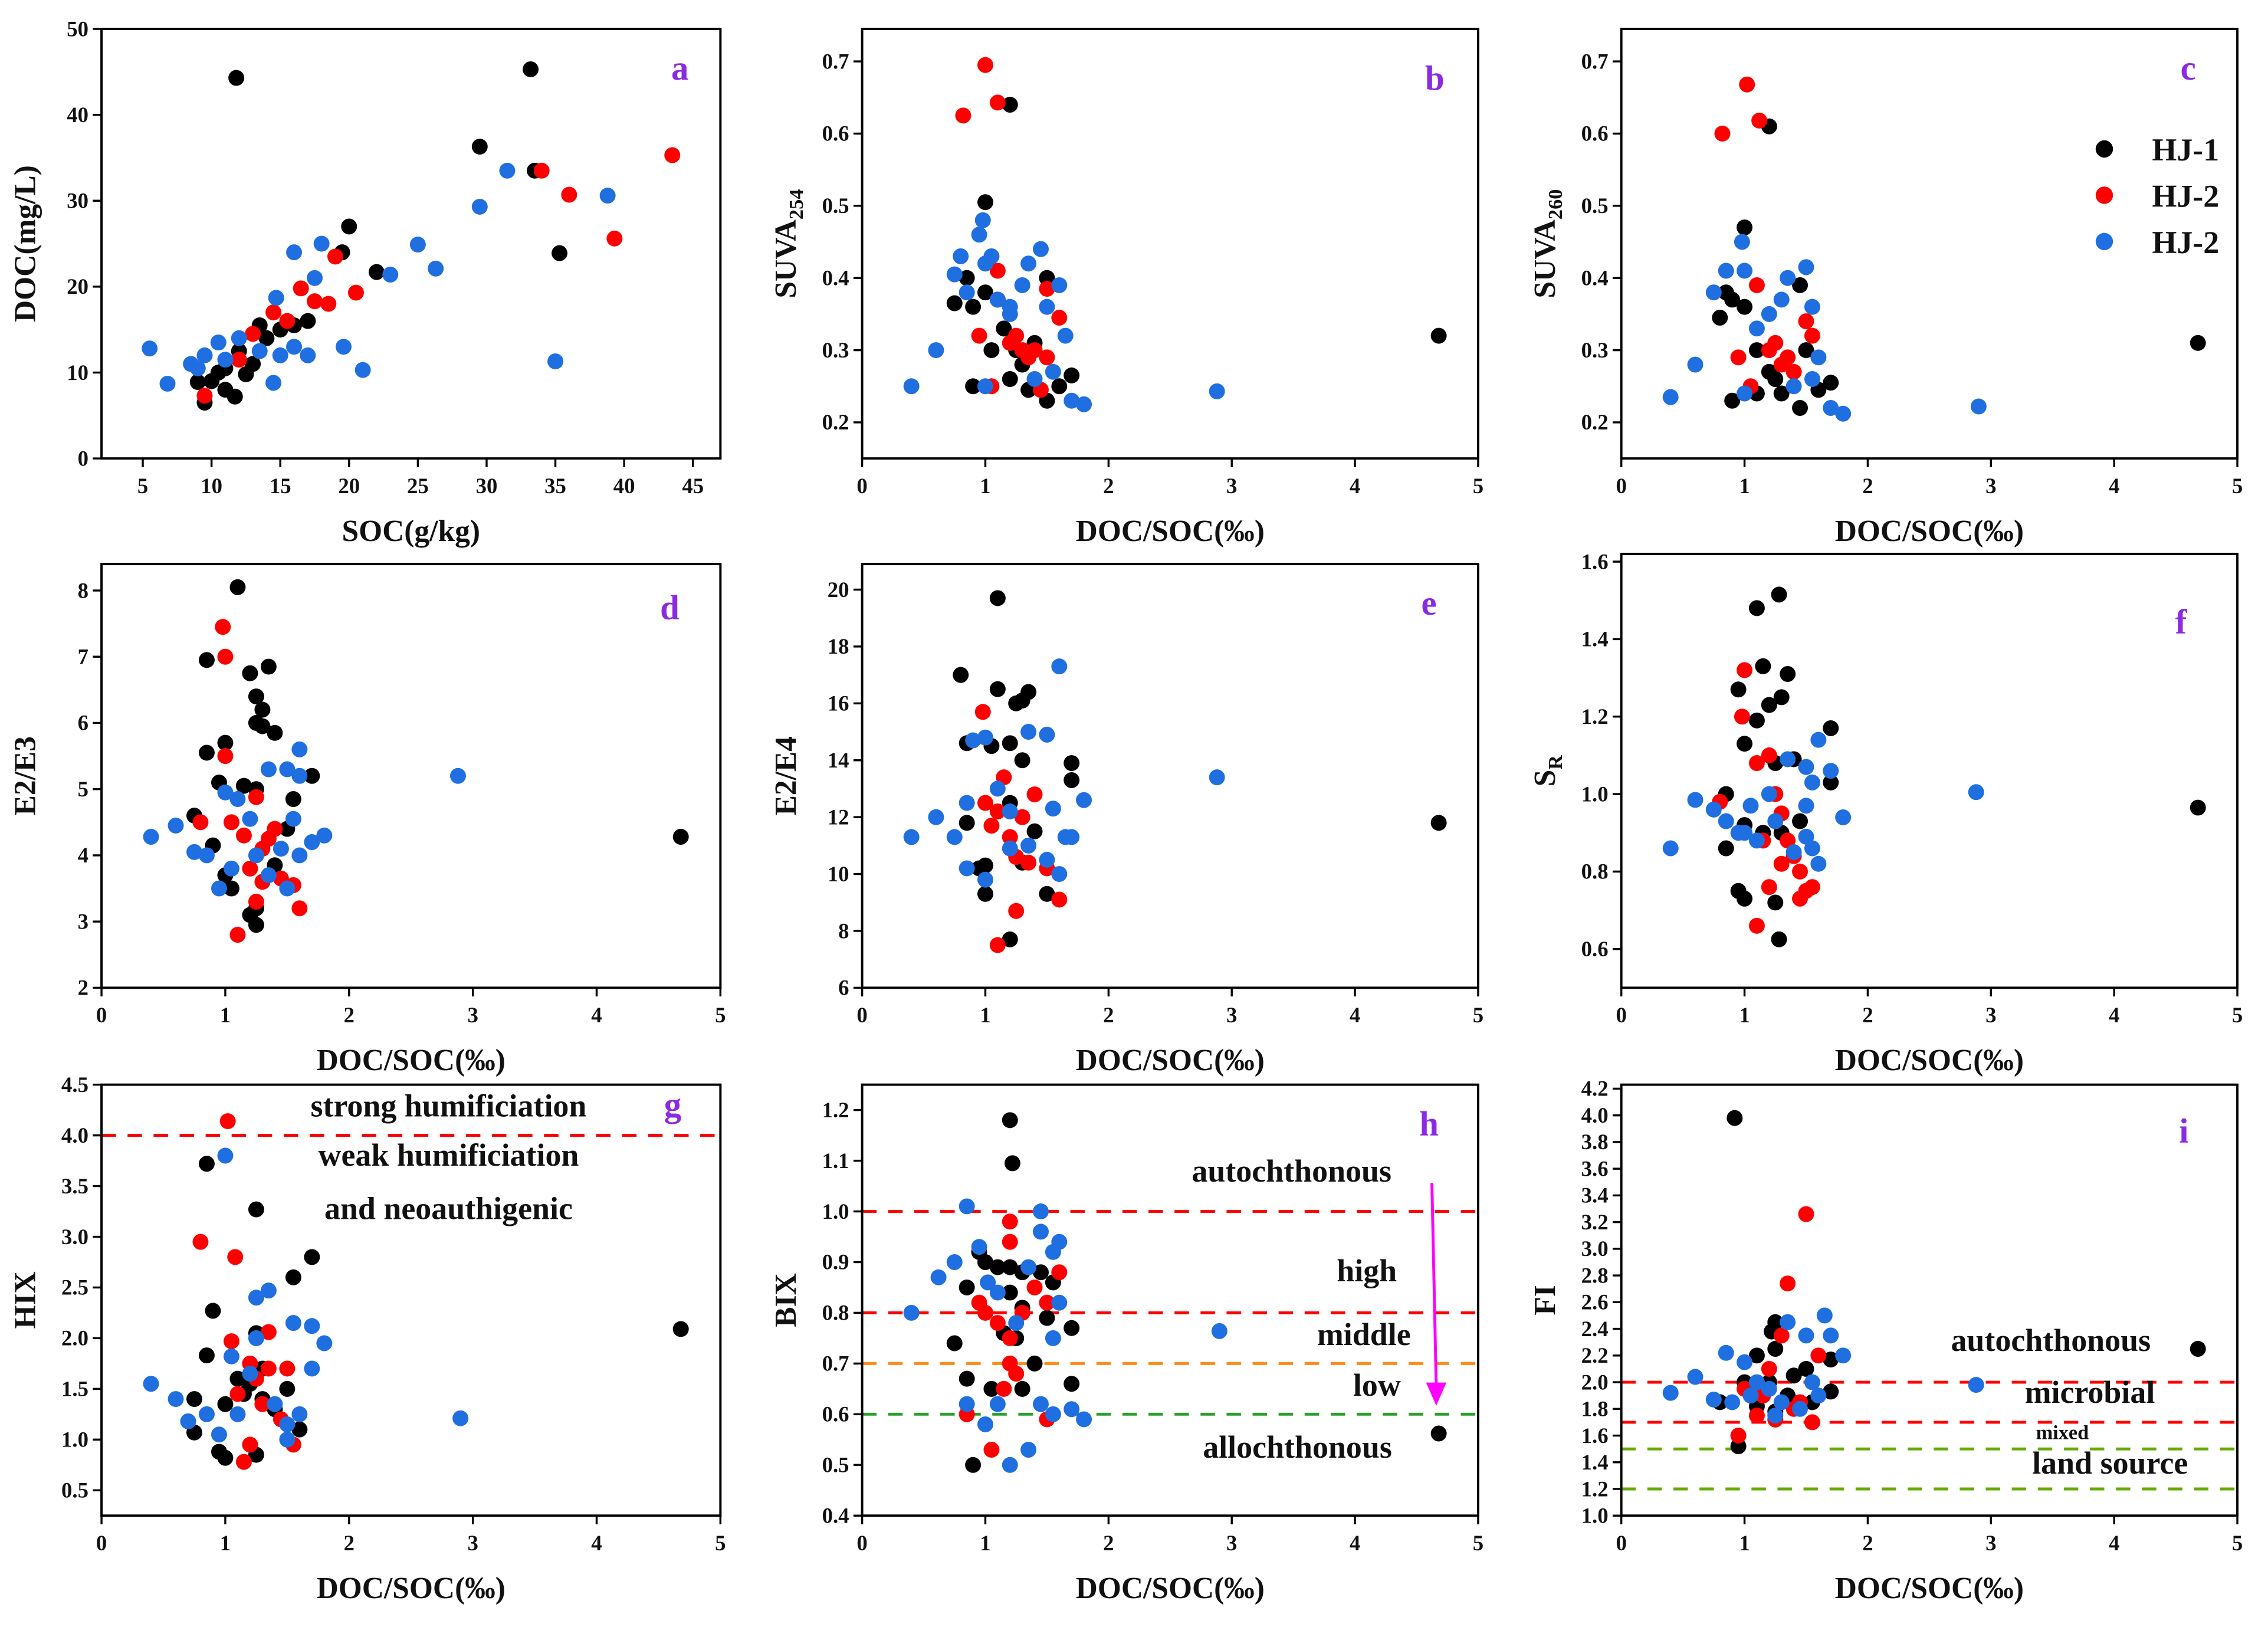  What do you see at coordinates (349, 486) in the screenshot?
I see `x-tick-label: 20` at bounding box center [349, 486].